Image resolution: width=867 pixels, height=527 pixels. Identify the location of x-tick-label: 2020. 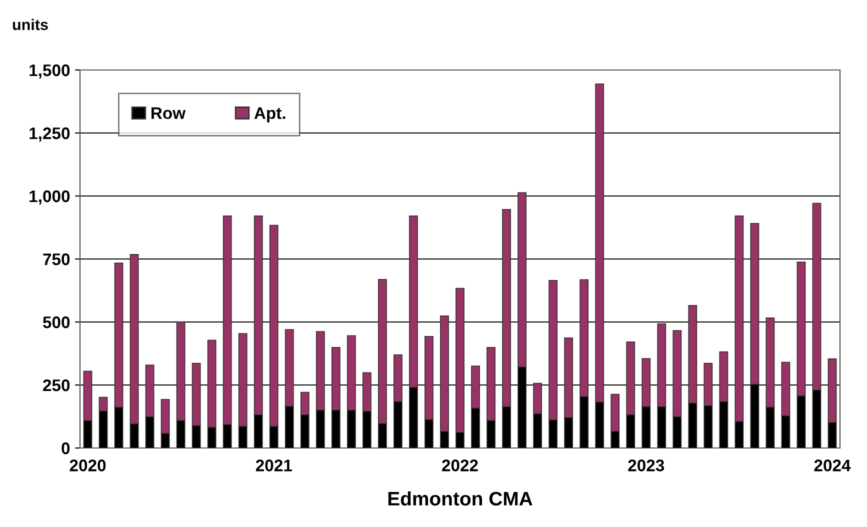
(88, 466).